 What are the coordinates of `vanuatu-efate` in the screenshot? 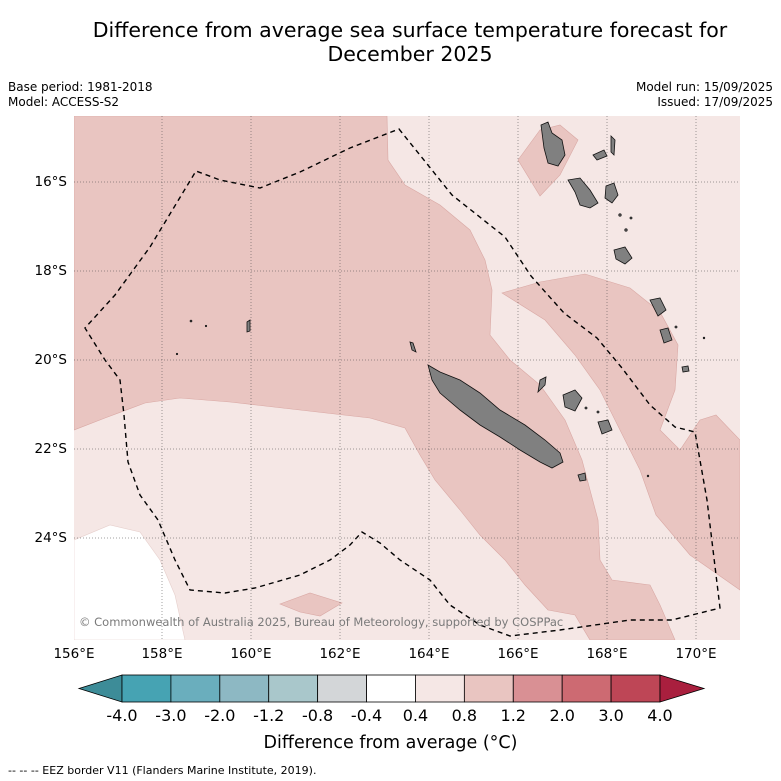 It's located at (583, 193).